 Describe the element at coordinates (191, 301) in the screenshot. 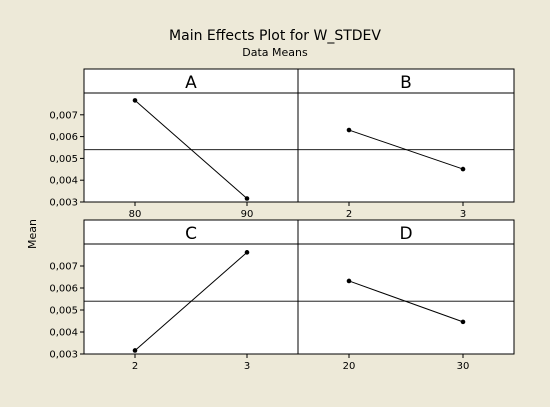

I see `effect-line-c` at that location.